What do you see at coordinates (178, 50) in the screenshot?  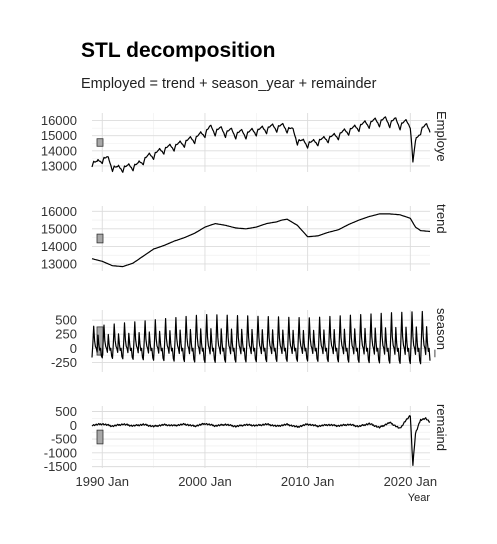 I see `chart-title: STL decomposition` at bounding box center [178, 50].